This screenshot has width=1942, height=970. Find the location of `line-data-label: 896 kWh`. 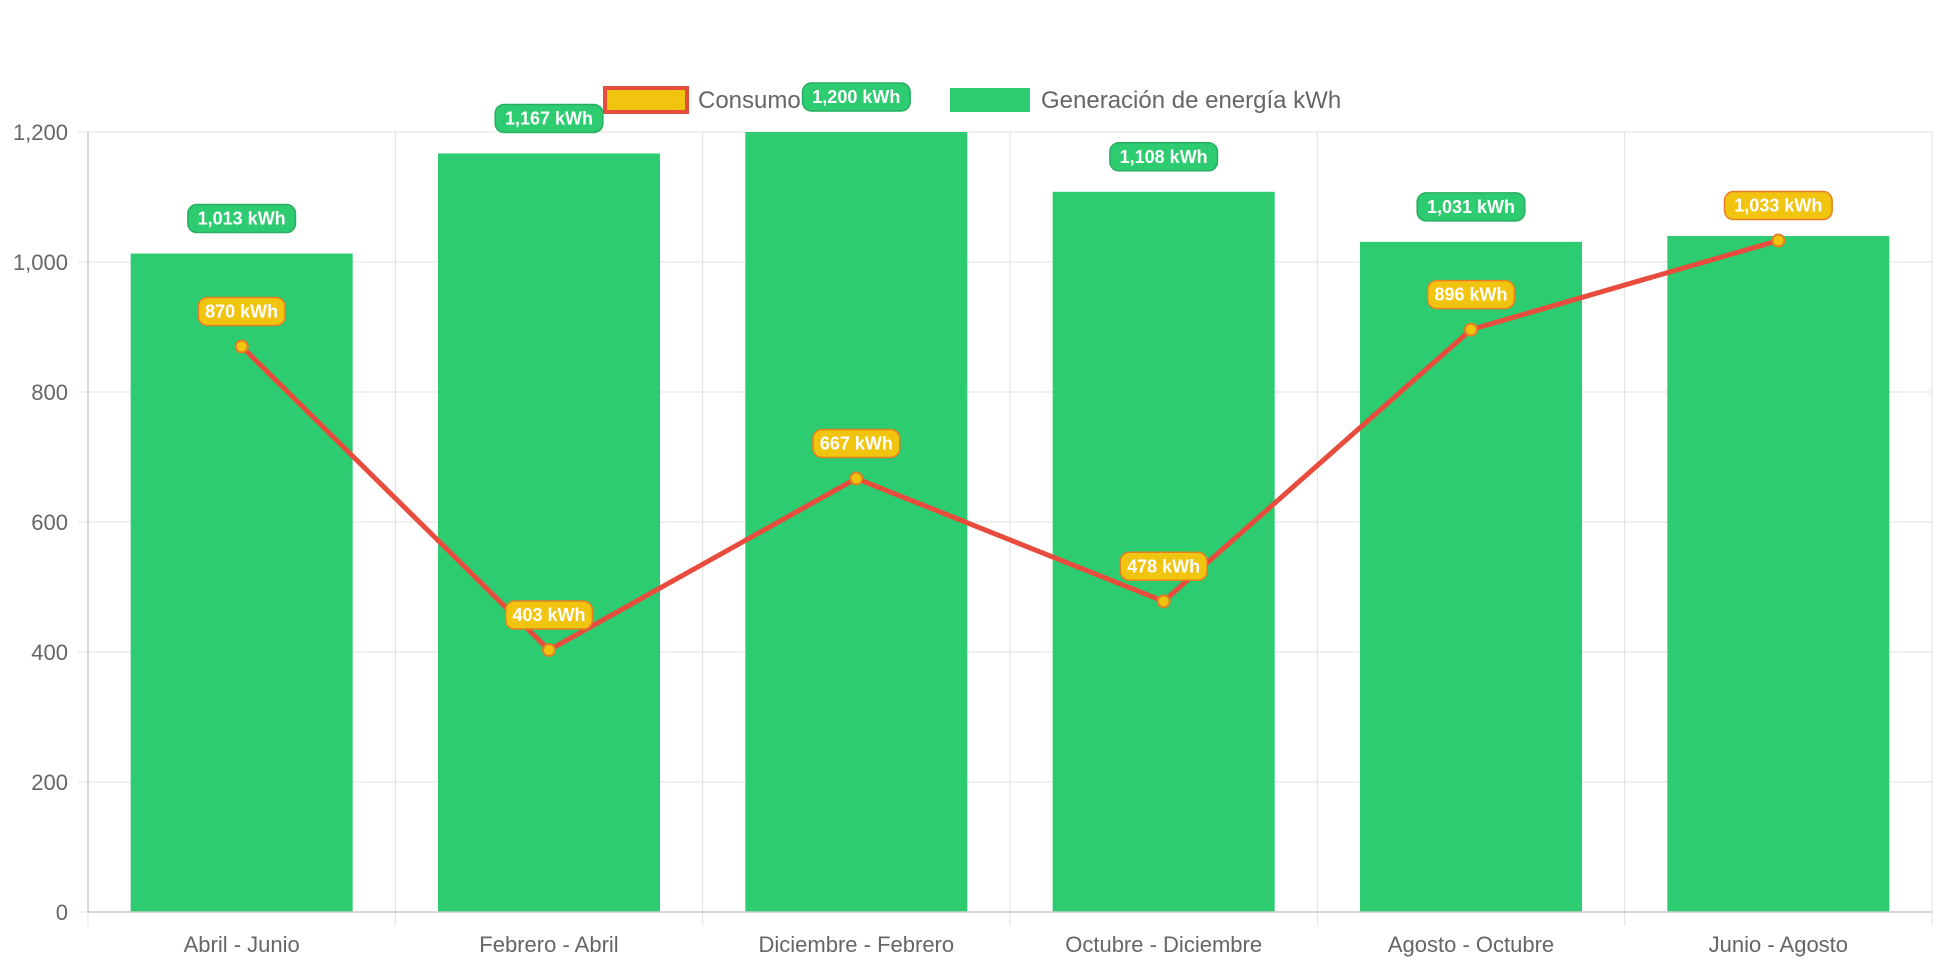

line-data-label: 896 kWh is located at coordinates (1471, 294).